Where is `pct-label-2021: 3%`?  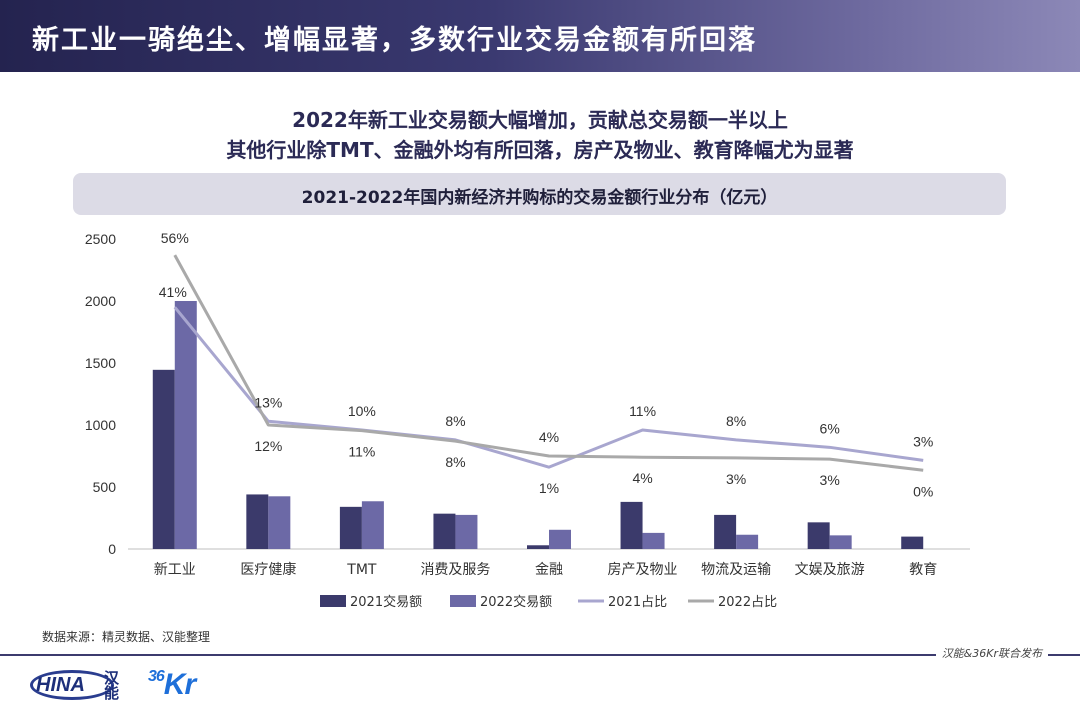 pct-label-2021: 3% is located at coordinates (923, 441).